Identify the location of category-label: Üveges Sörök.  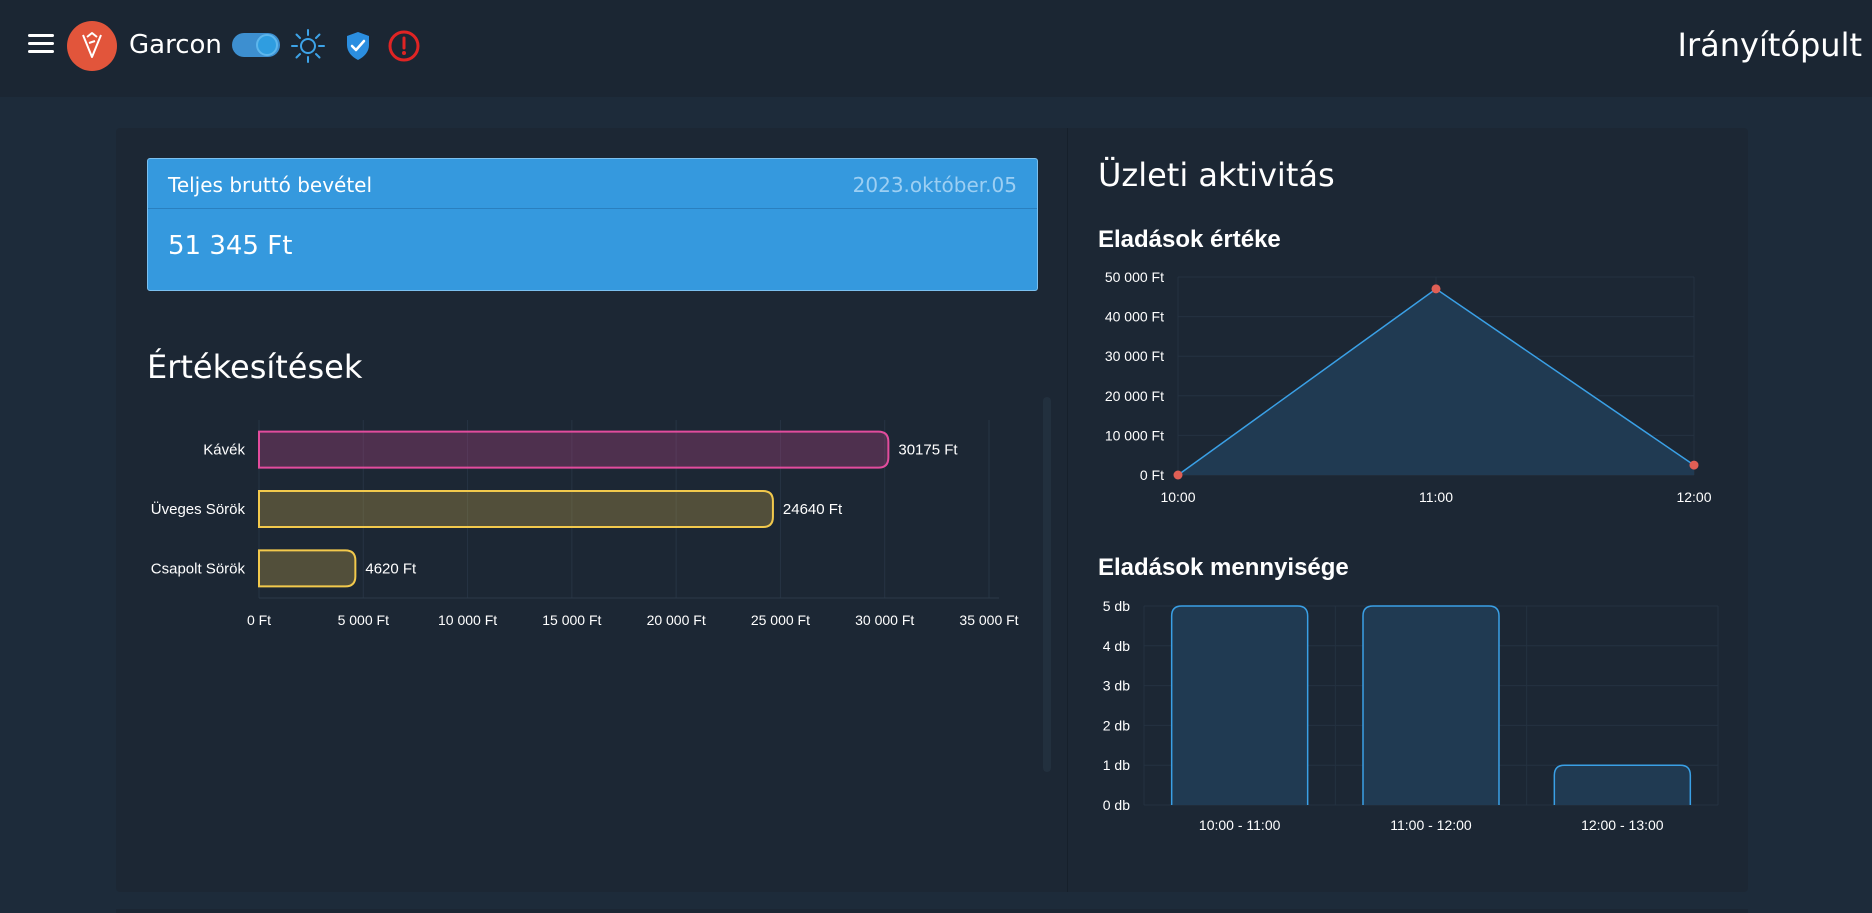
(198, 509).